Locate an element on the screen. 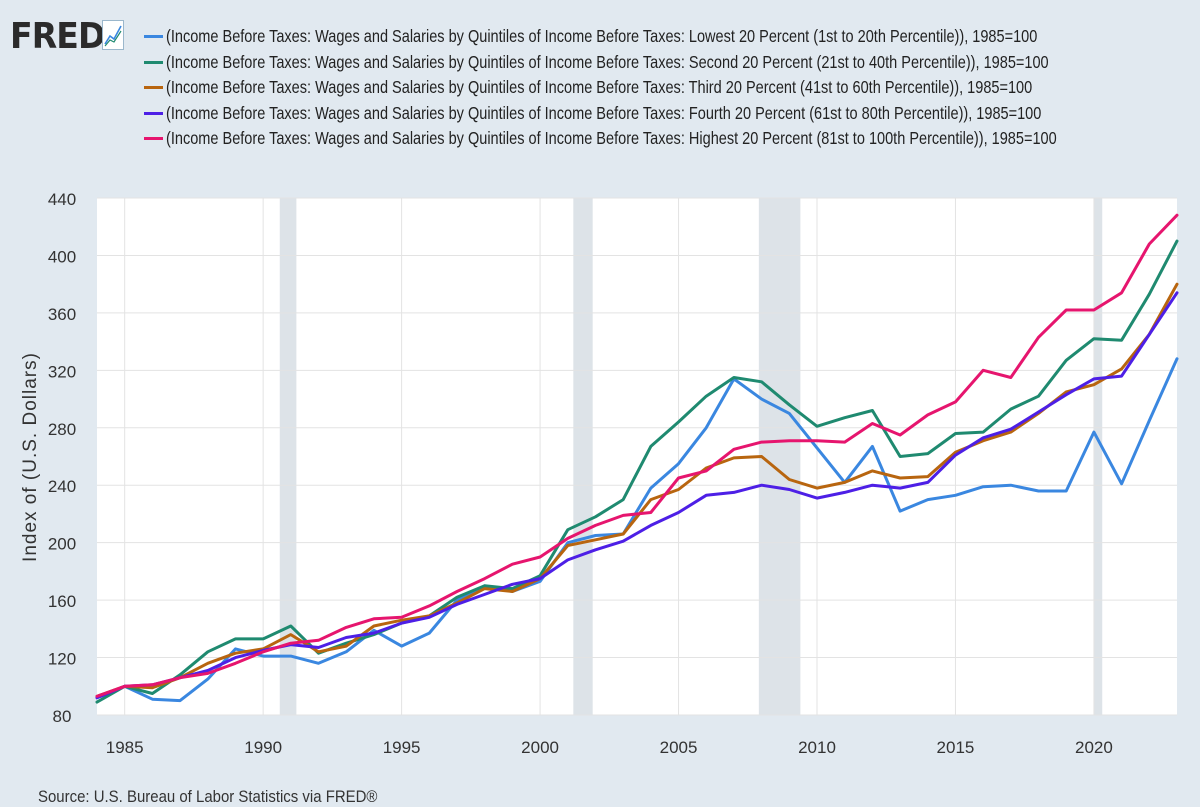  x-tick-label: 2020 is located at coordinates (1094, 747).